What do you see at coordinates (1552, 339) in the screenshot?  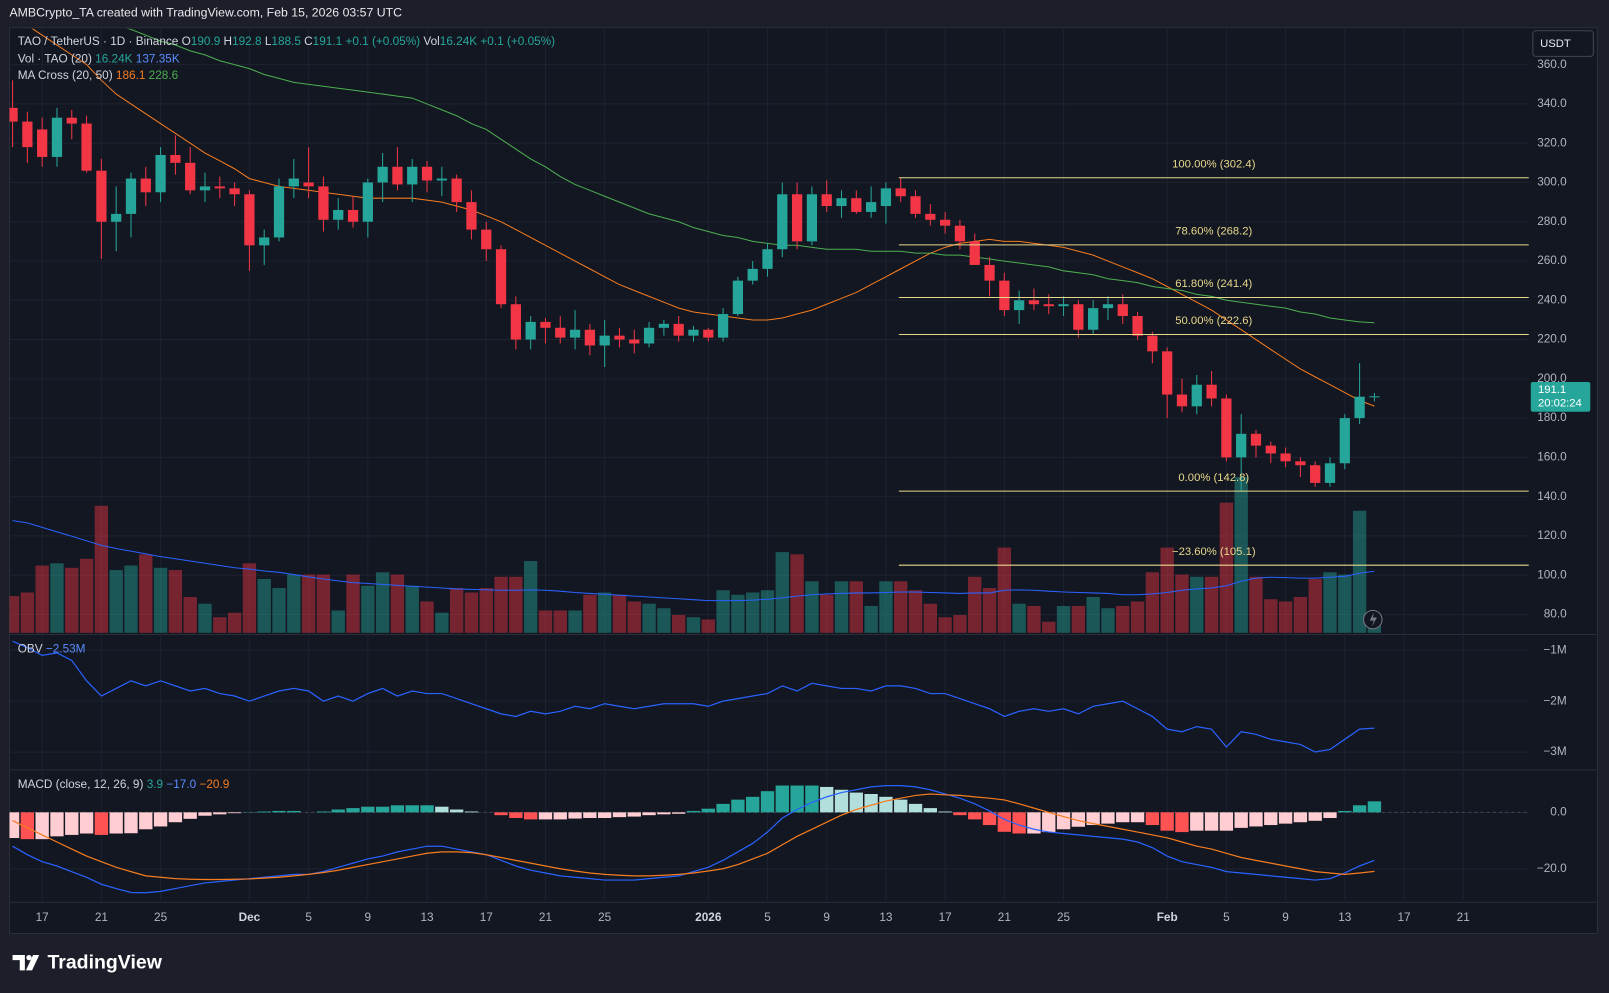 I see `y-tick-label: 220.0` at bounding box center [1552, 339].